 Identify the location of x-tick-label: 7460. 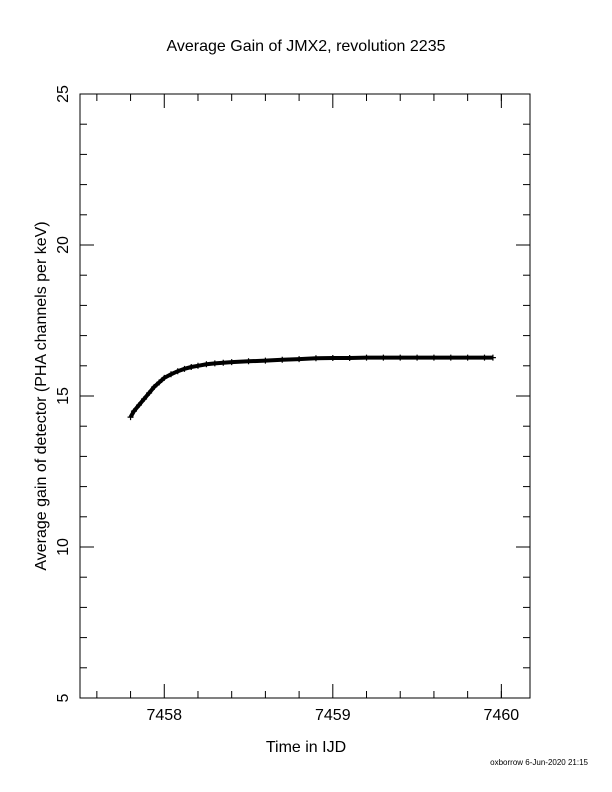
(502, 715).